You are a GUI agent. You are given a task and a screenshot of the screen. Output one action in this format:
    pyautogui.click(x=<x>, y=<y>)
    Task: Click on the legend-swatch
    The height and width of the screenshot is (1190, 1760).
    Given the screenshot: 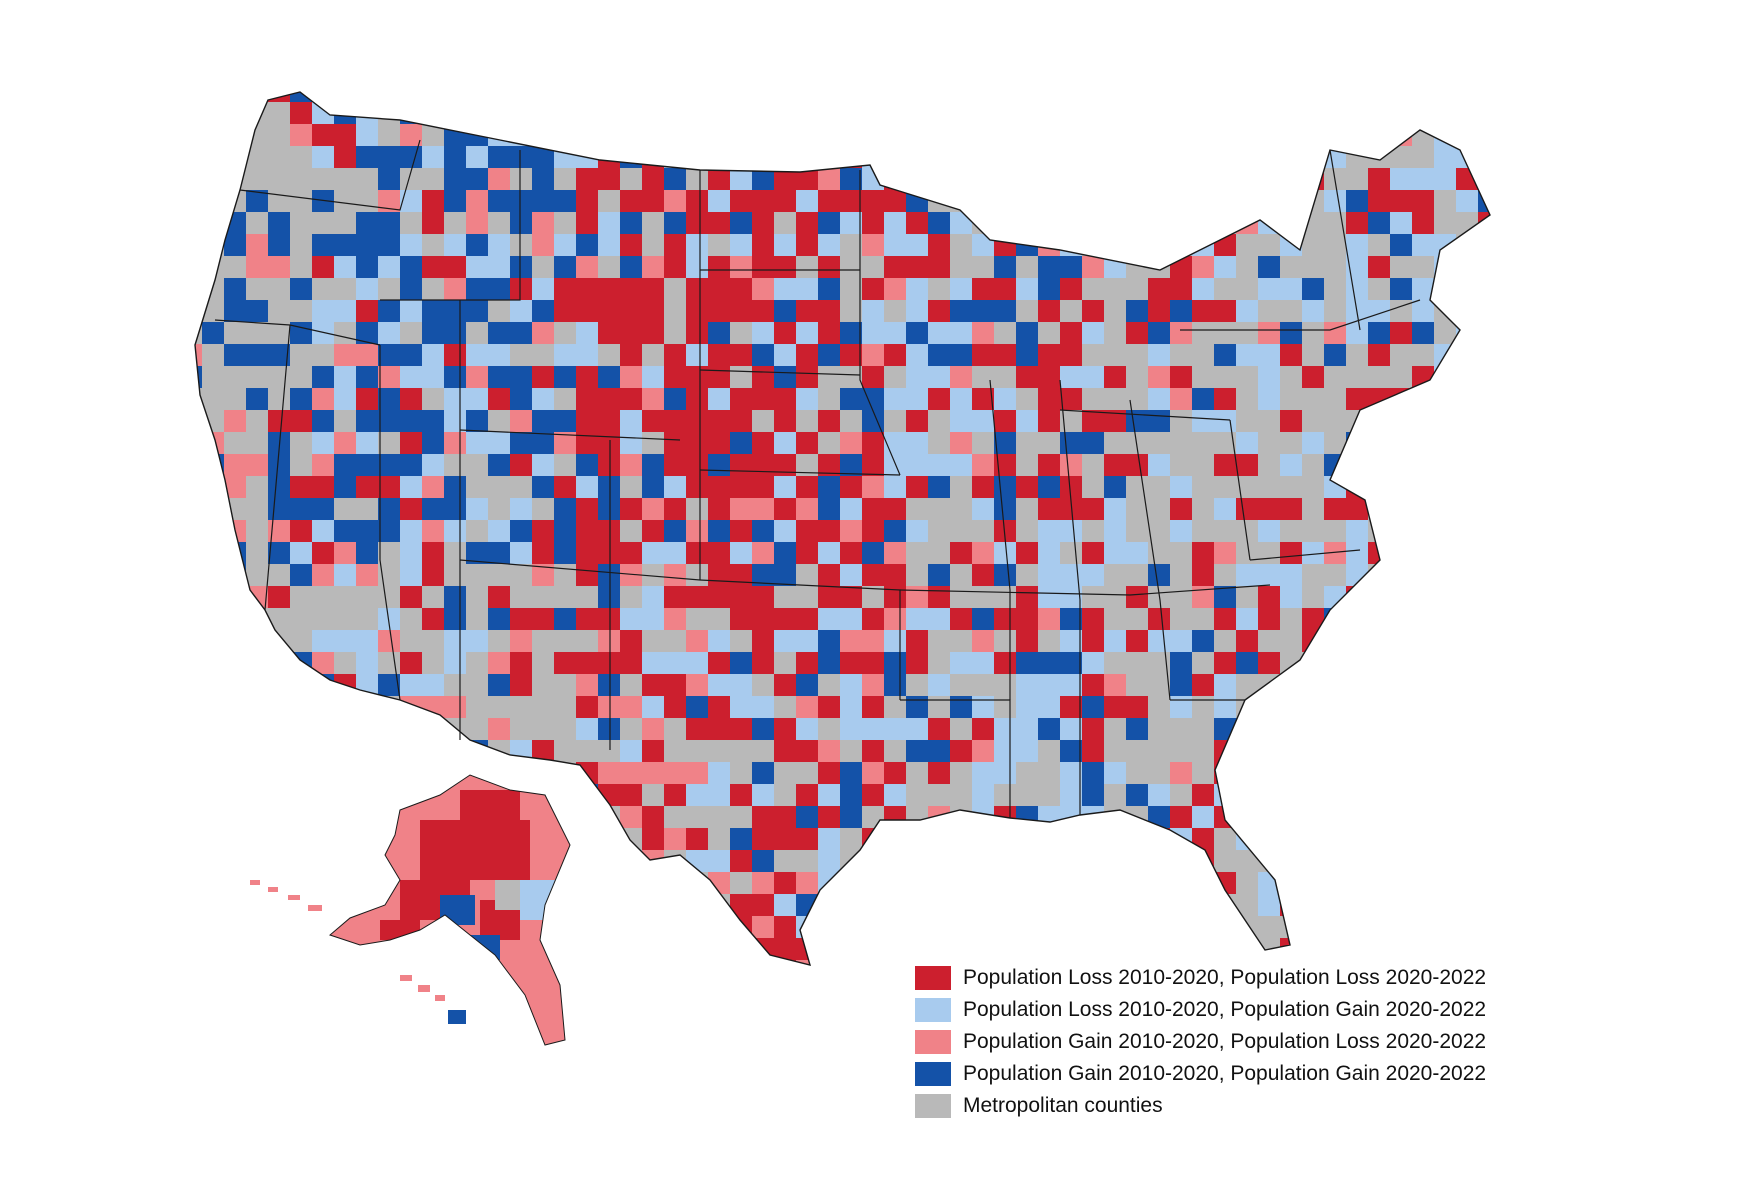 What is the action you would take?
    pyautogui.click(x=933, y=978)
    